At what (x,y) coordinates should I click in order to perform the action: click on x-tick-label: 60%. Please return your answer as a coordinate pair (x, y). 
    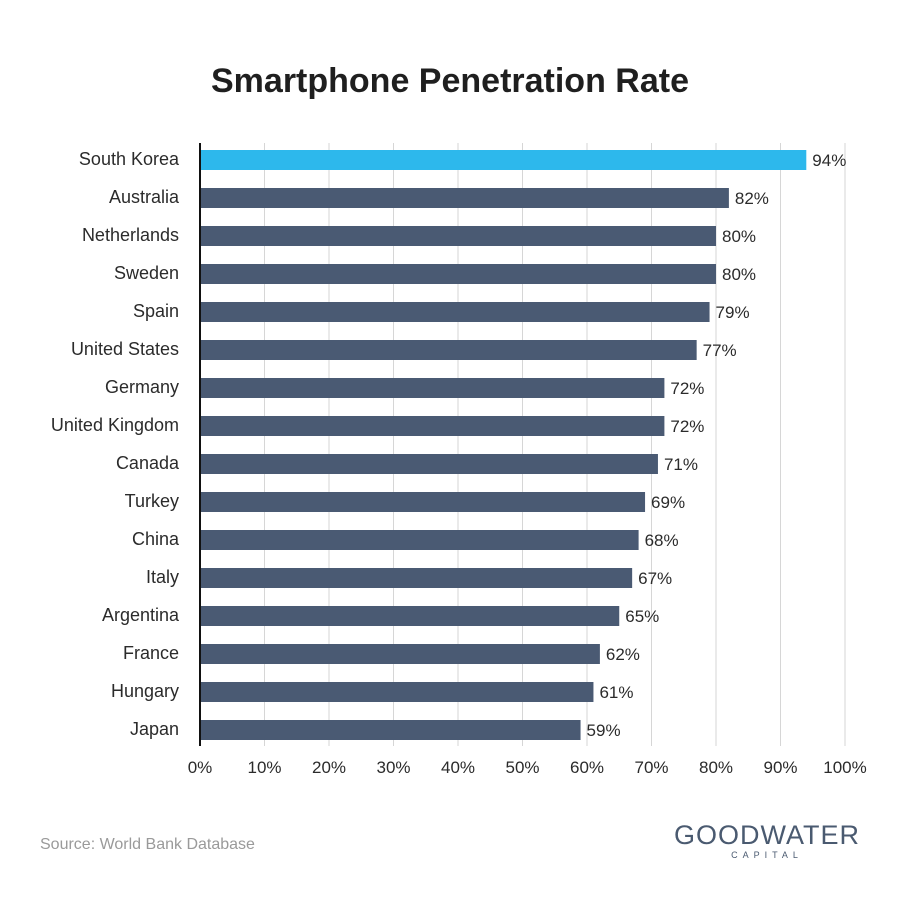
    Looking at the image, I should click on (587, 767).